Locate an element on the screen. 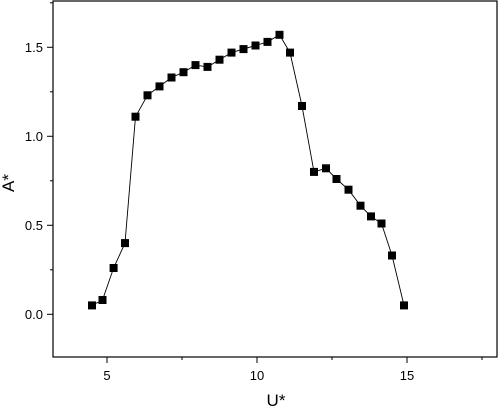  x-tick-label: 10 is located at coordinates (257, 375).